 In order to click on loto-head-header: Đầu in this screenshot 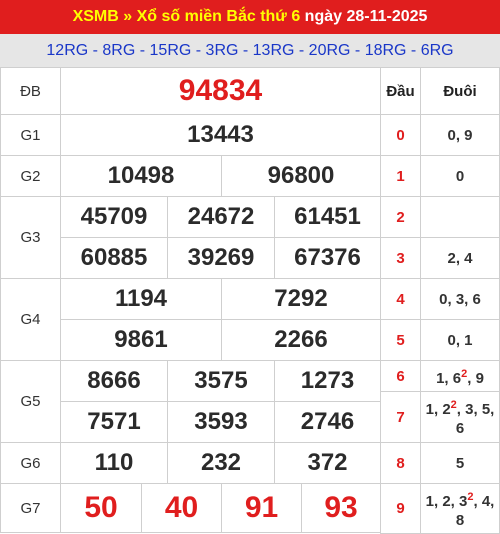, I will do `click(400, 91)`.